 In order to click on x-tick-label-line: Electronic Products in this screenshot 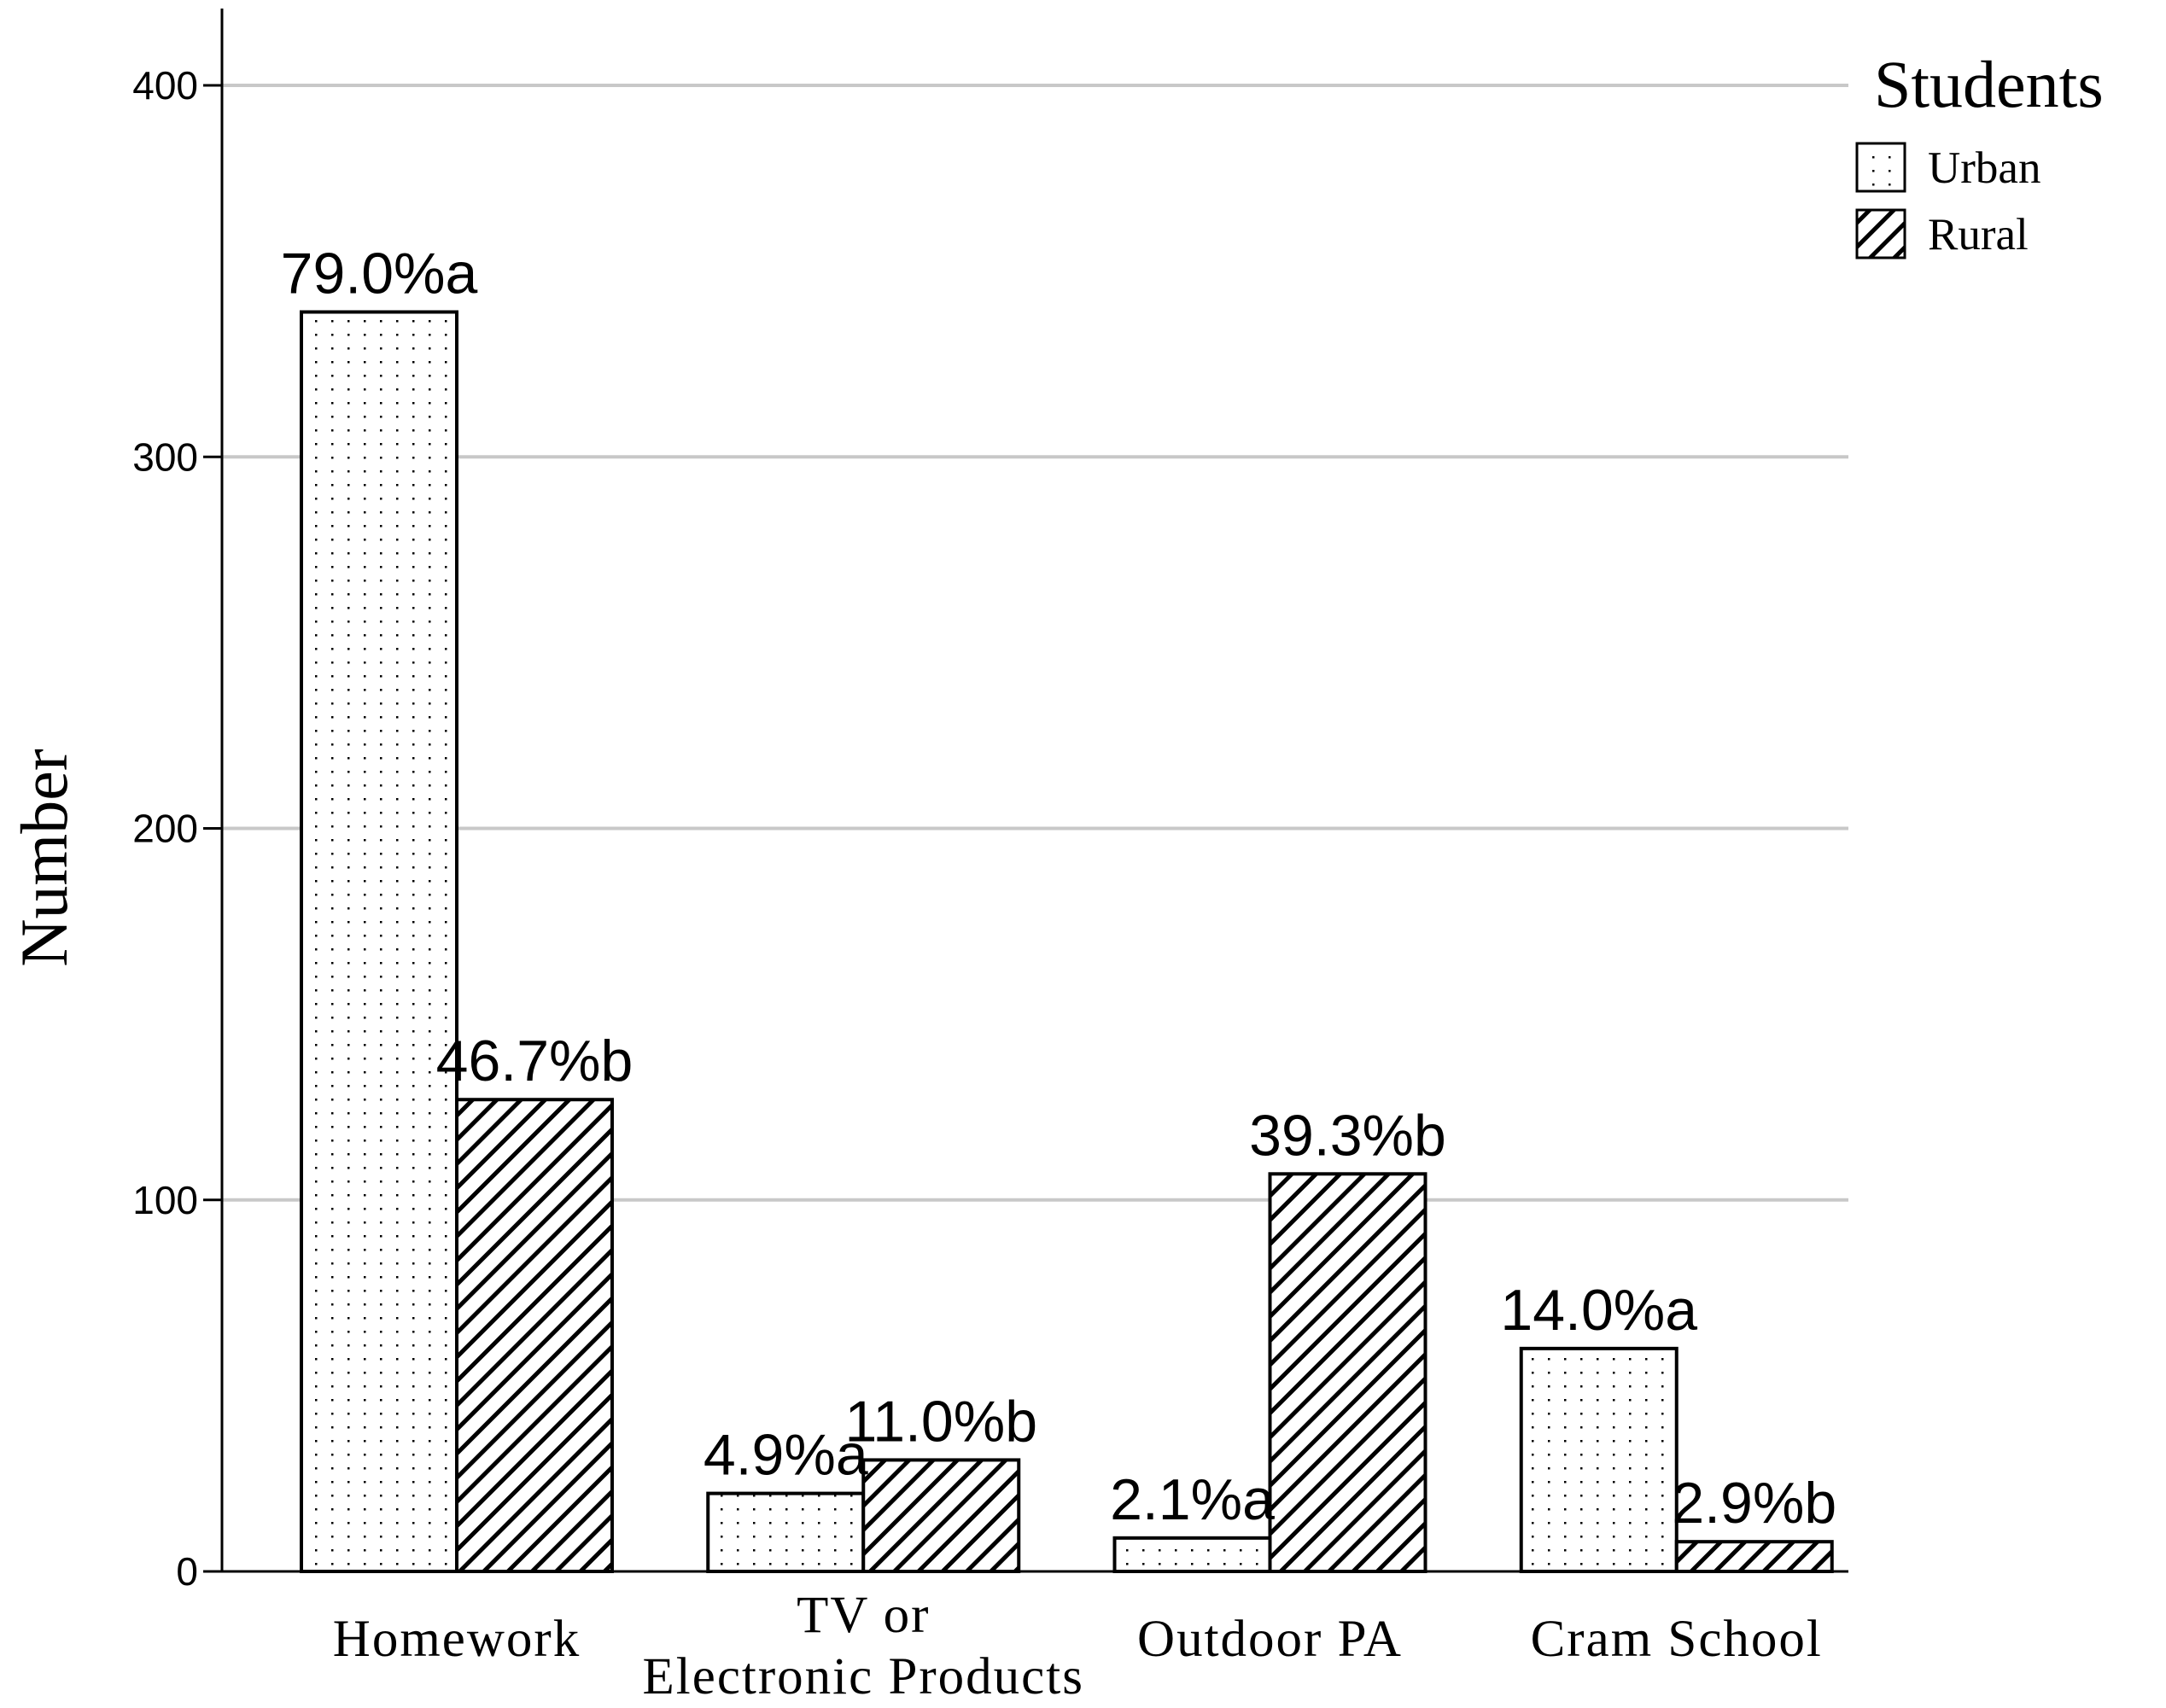, I will do `click(863, 1677)`.